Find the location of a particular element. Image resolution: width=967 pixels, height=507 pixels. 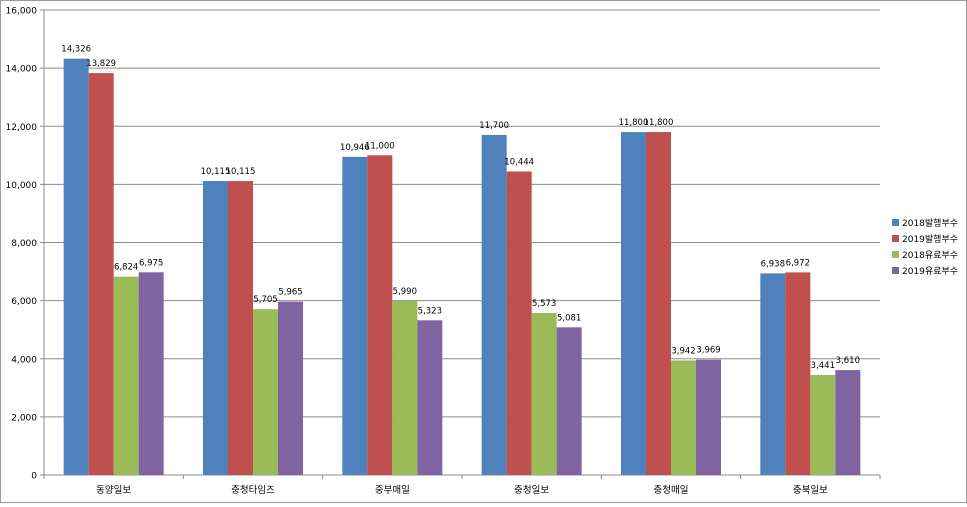

bar-value-label: 6,975 is located at coordinates (151, 263).